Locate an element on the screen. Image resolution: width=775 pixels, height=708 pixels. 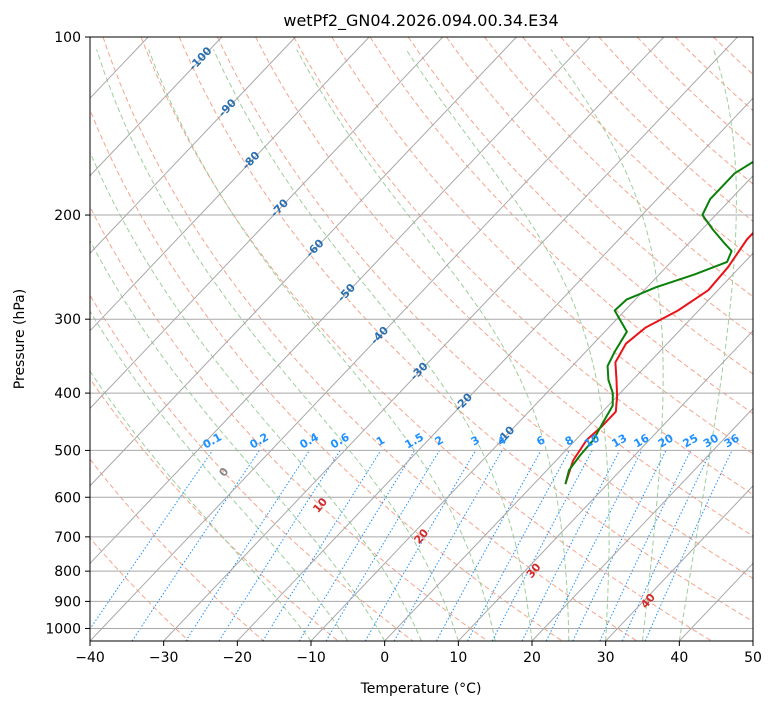
y-tick-label: 600 is located at coordinates (67, 498).